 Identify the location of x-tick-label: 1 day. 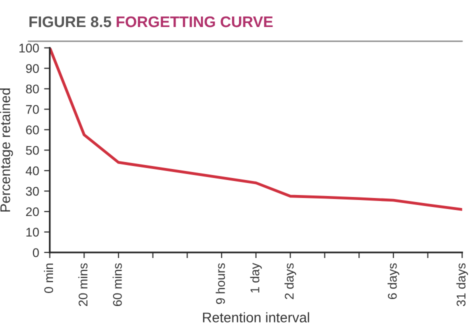
(256, 277).